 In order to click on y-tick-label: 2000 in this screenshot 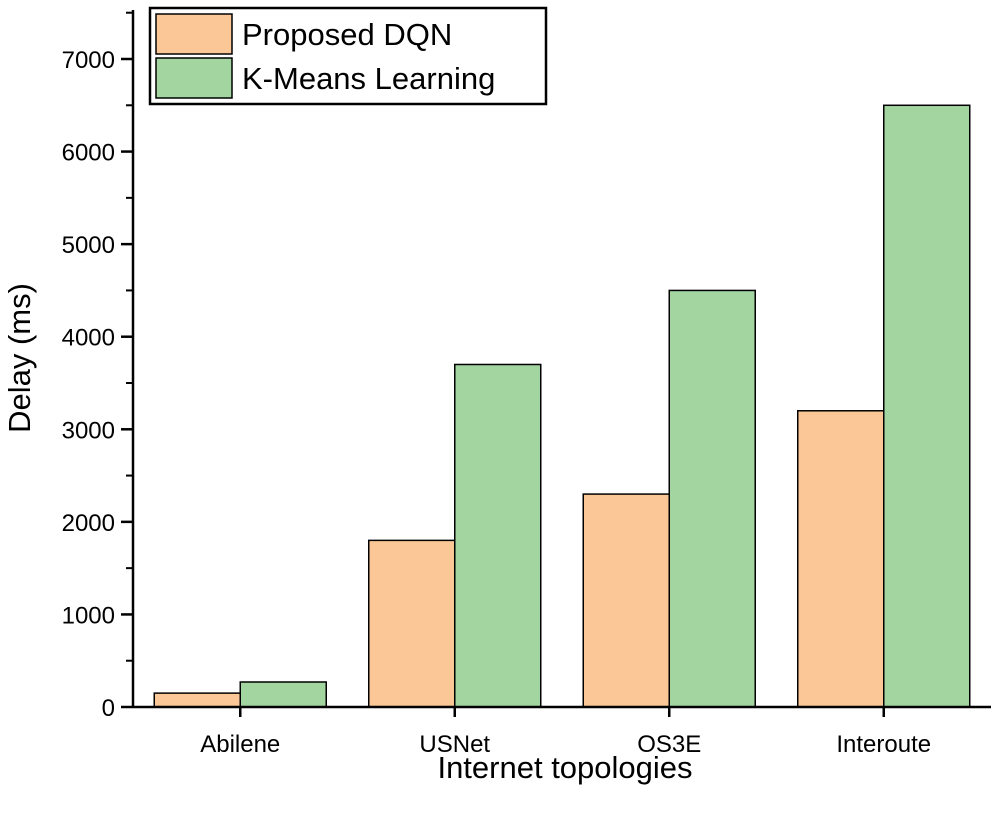, I will do `click(88, 523)`.